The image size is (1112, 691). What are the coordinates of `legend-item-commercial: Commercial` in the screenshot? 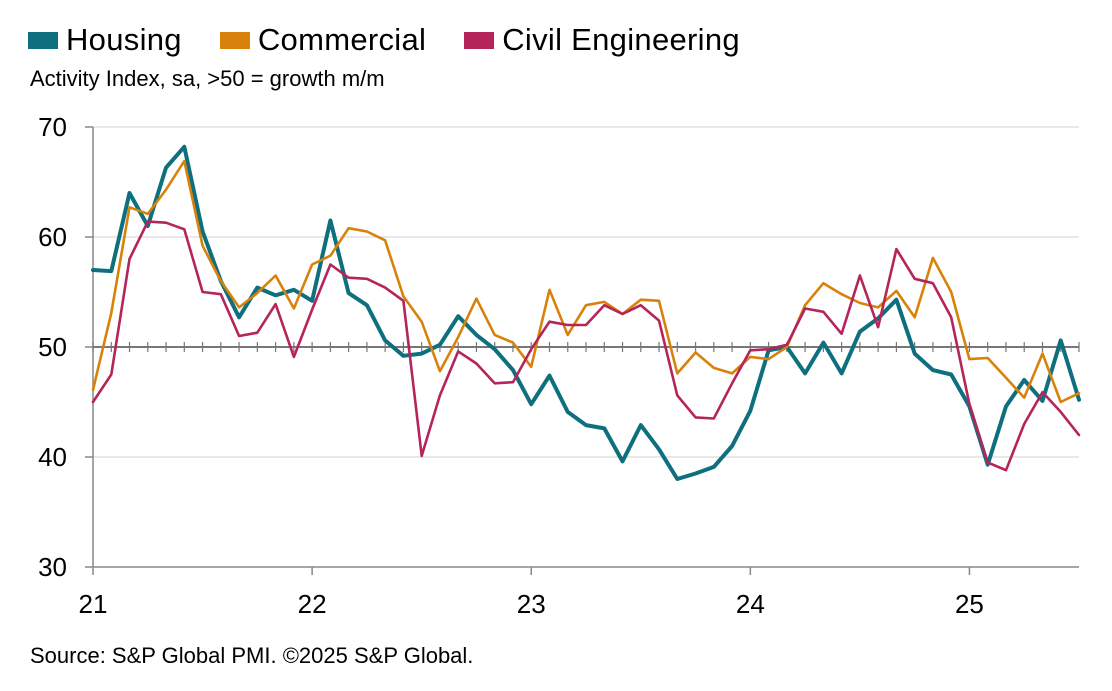 It's located at (323, 40).